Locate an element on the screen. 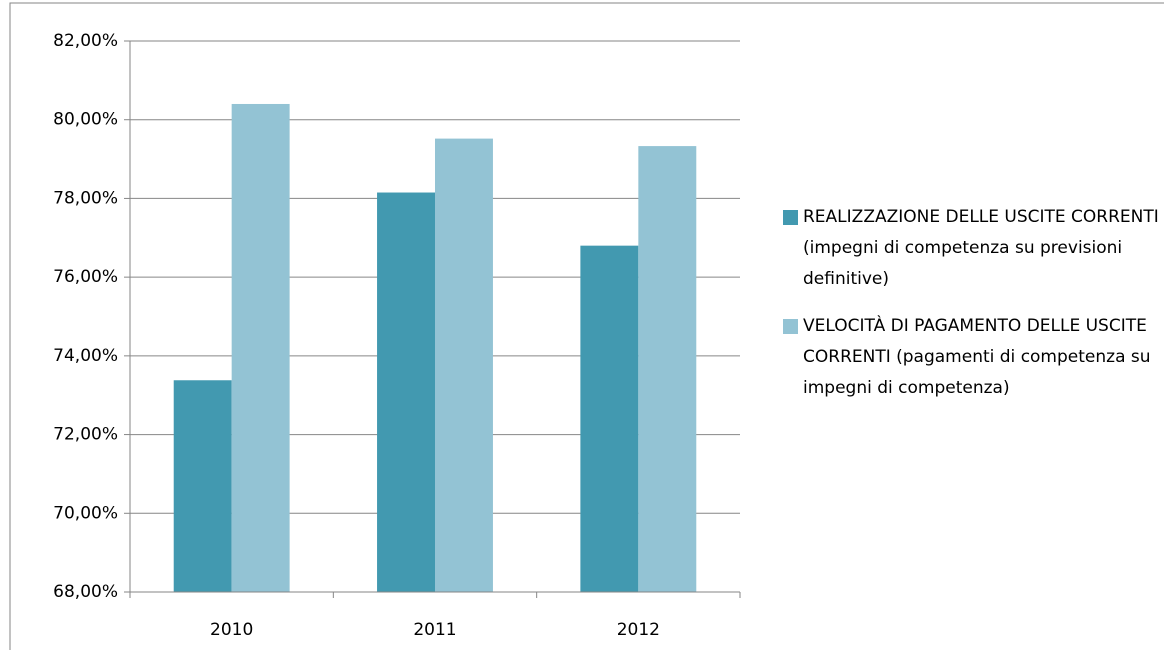 This screenshot has height=650, width=1164. y-tick-label: 72,00% is located at coordinates (85, 435).